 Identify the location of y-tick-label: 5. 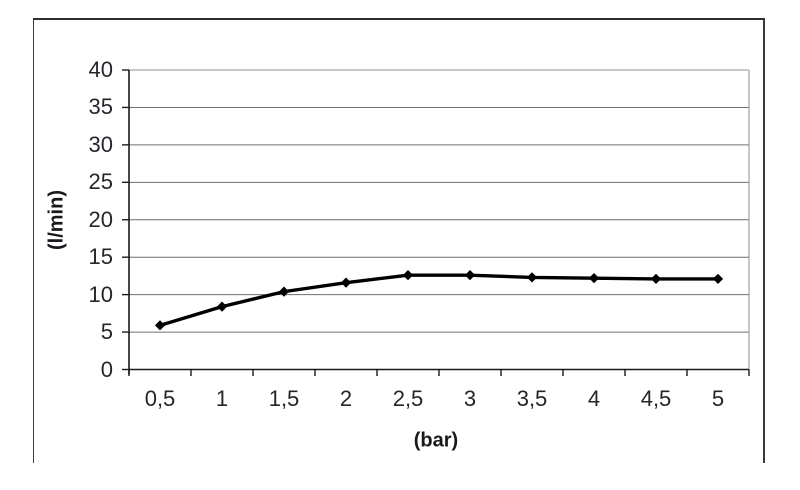
(106, 332).